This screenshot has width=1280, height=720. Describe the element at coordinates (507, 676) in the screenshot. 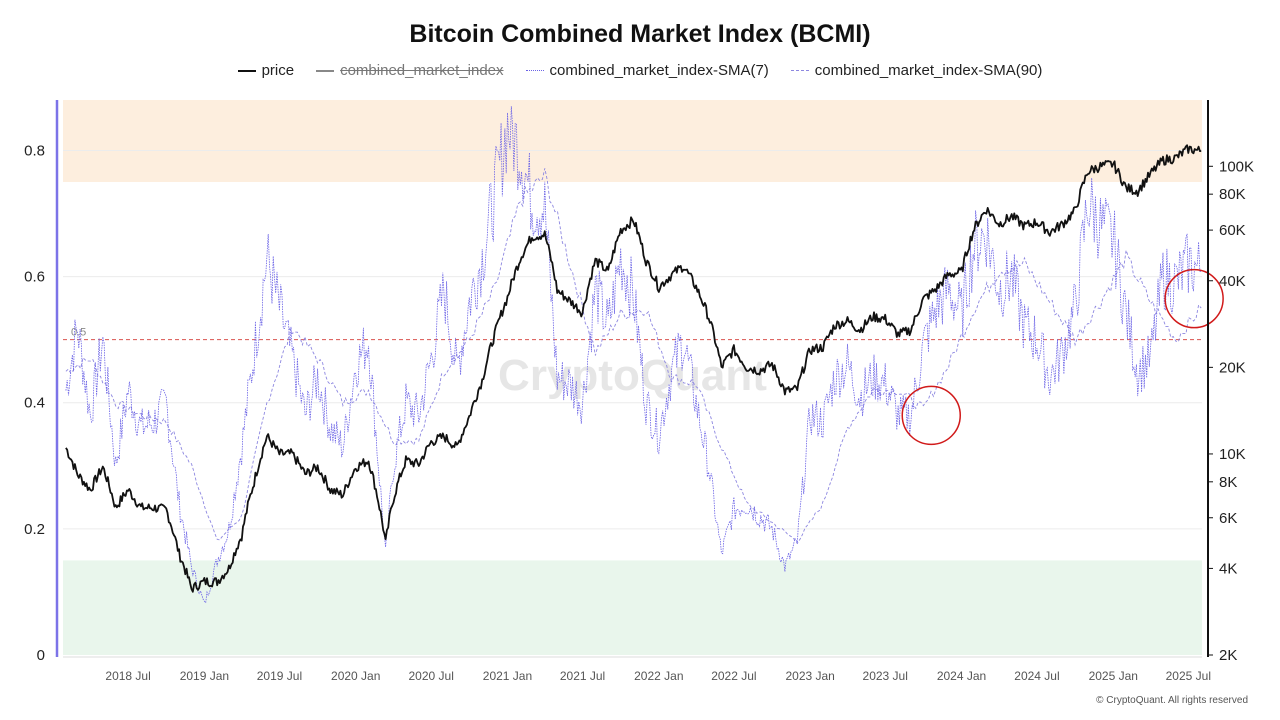

I see `x-tick-label: 2021 Jan` at that location.